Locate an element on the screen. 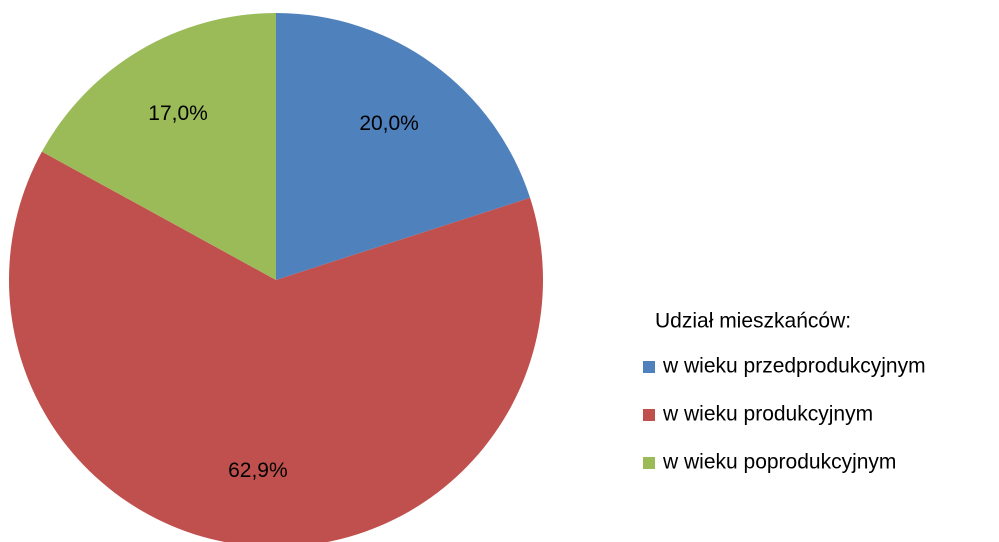 This screenshot has height=542, width=999. data-label: 17,0% is located at coordinates (178, 113).